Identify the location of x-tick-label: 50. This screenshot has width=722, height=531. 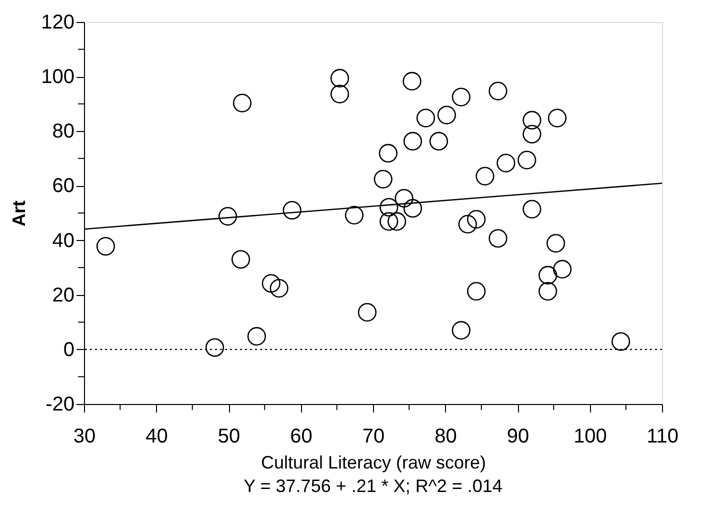
(229, 437).